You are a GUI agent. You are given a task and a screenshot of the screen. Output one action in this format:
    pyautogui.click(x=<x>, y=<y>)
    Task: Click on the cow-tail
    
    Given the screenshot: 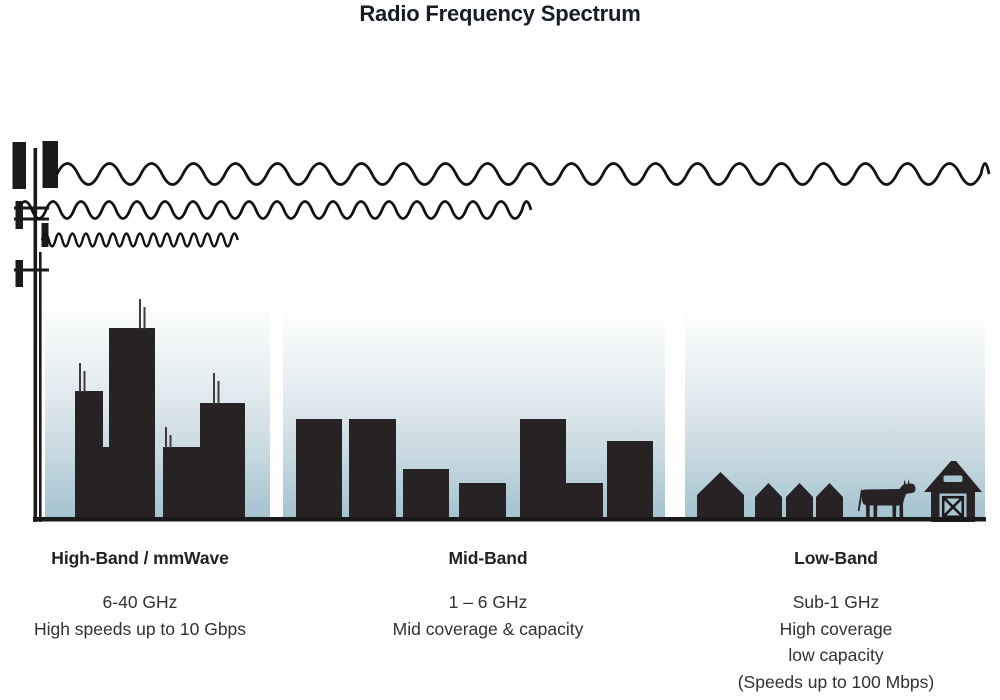 What is the action you would take?
    pyautogui.click(x=860, y=500)
    